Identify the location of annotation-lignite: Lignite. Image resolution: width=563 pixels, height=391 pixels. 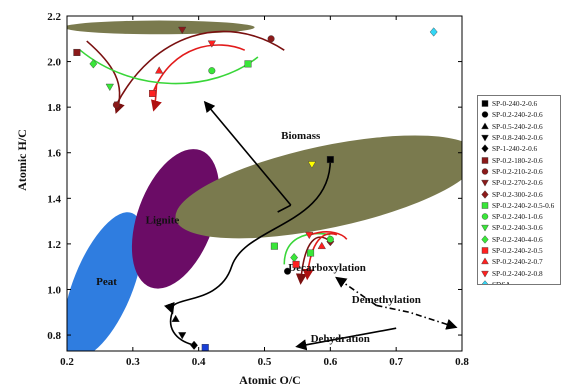
(163, 220).